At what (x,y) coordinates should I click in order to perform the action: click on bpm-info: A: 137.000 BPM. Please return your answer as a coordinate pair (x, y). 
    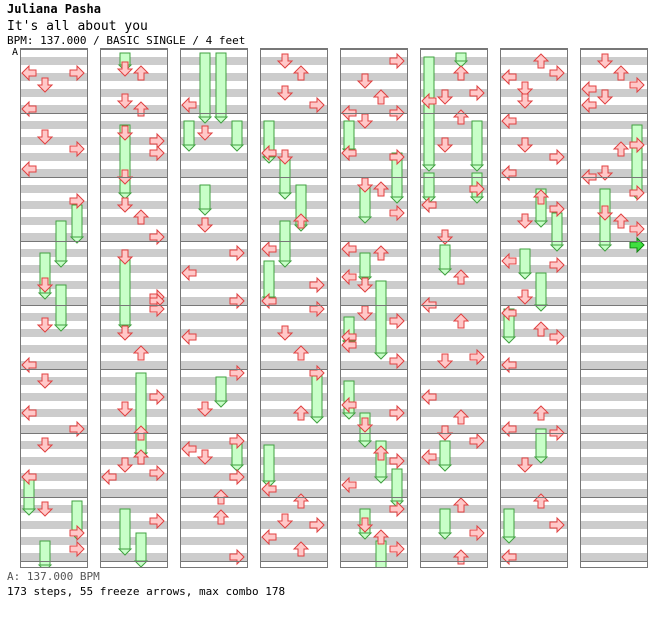
    Looking at the image, I should click on (53, 576).